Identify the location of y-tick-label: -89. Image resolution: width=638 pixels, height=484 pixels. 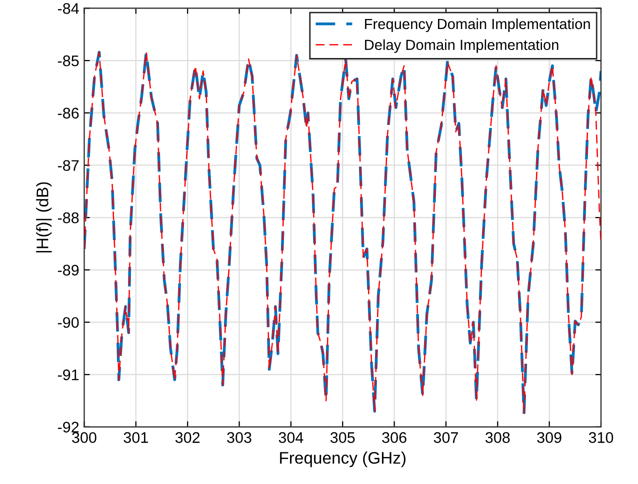
(68, 270).